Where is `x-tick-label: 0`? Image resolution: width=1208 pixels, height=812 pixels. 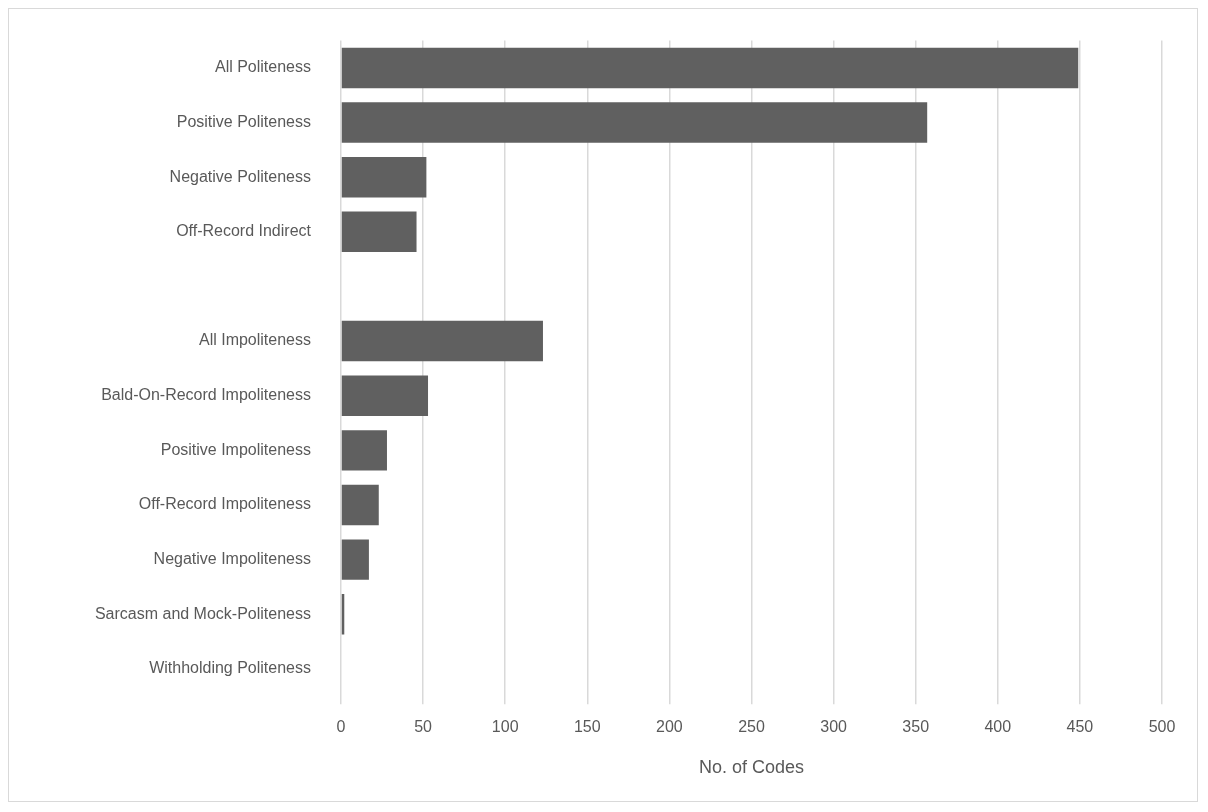 x-tick-label: 0 is located at coordinates (341, 727).